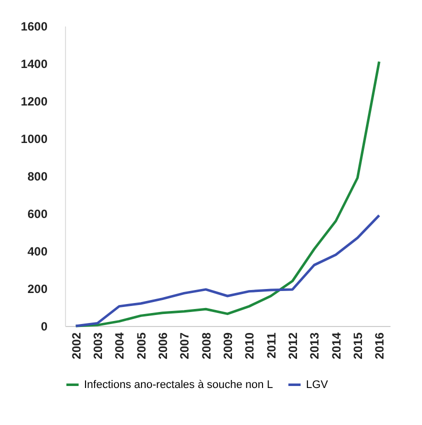  I want to click on x-tick-label: 2006, so click(163, 346).